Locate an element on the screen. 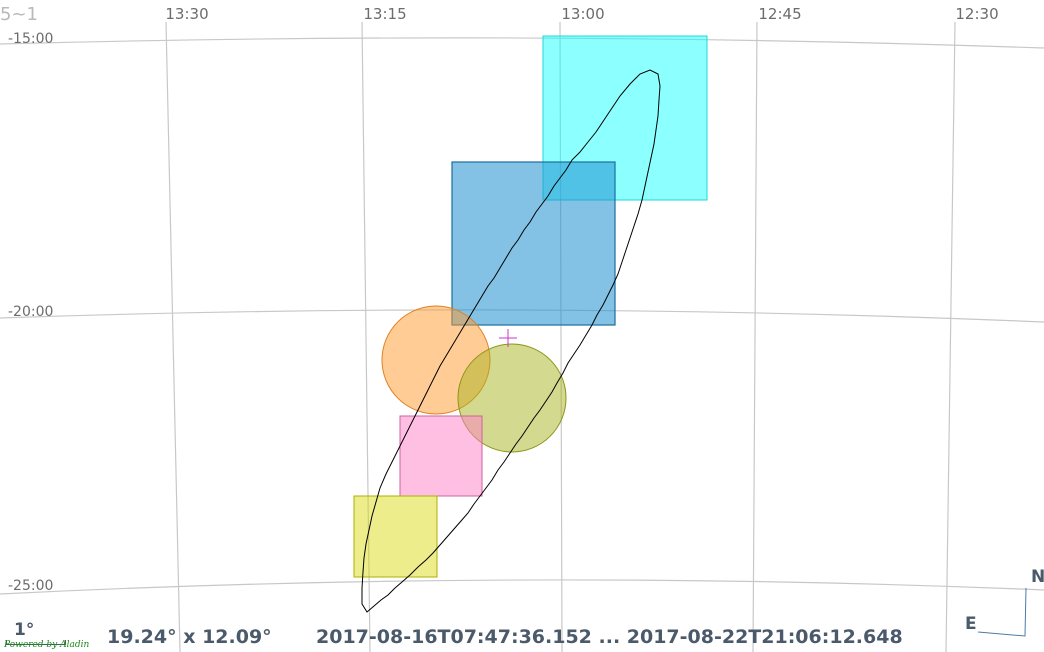 The width and height of the screenshot is (1044, 652). scale-bar is located at coordinates (36, 642).